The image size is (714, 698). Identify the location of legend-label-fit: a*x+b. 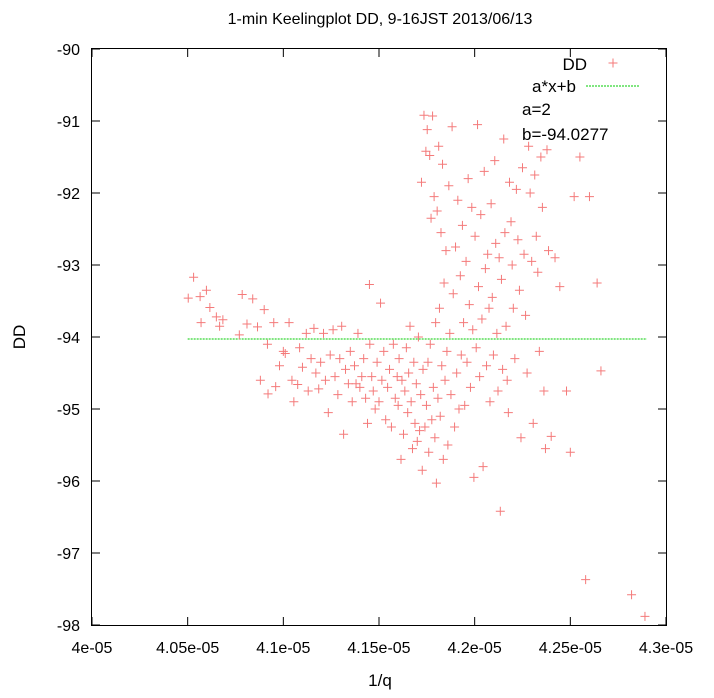
(554, 86).